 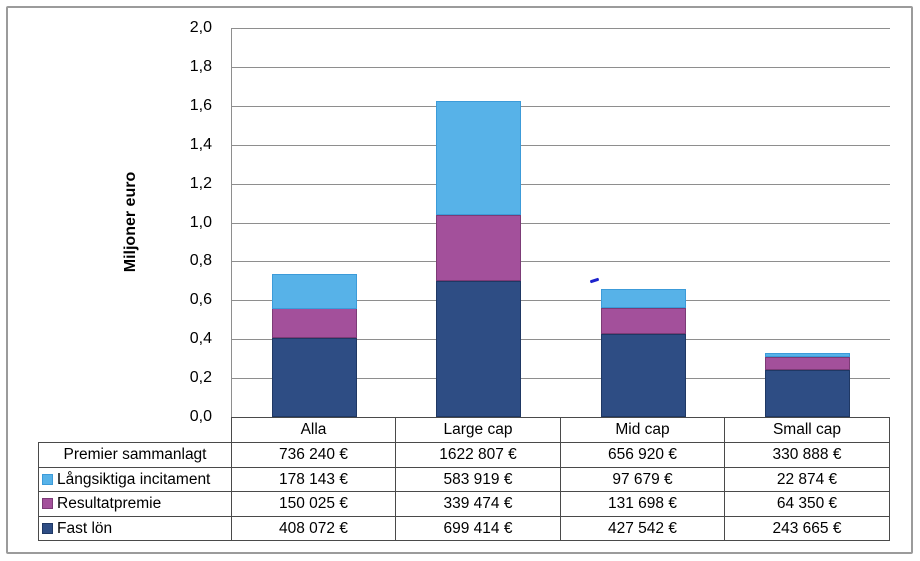 What do you see at coordinates (135, 455) in the screenshot?
I see `row-label-premier-sammanlagt: Premier sammanlagt` at bounding box center [135, 455].